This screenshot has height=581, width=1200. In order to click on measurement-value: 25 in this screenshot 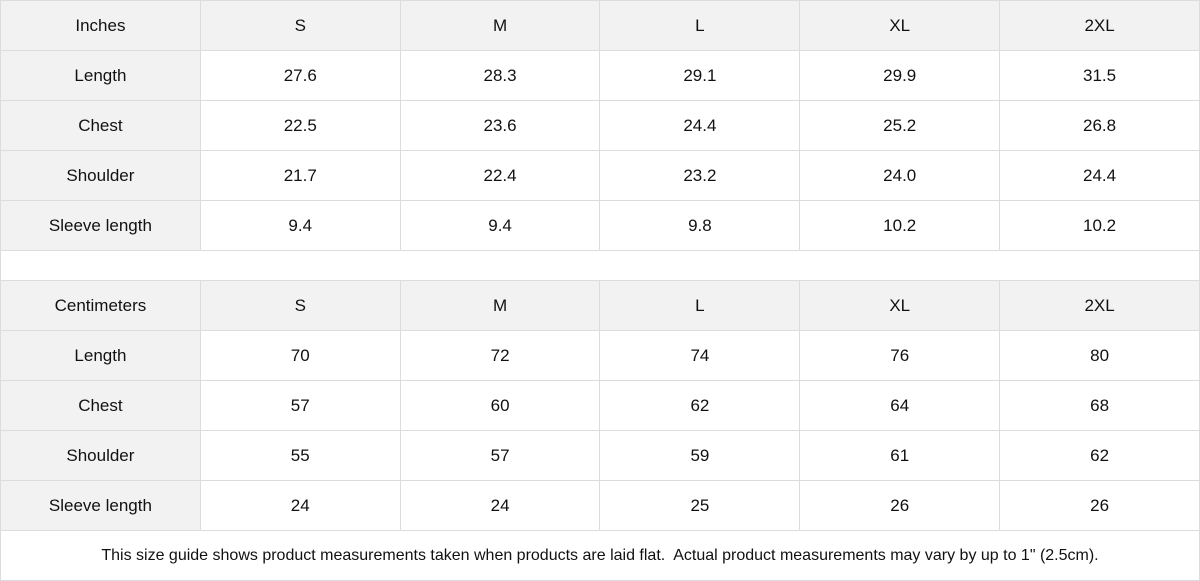, I will do `click(700, 505)`.